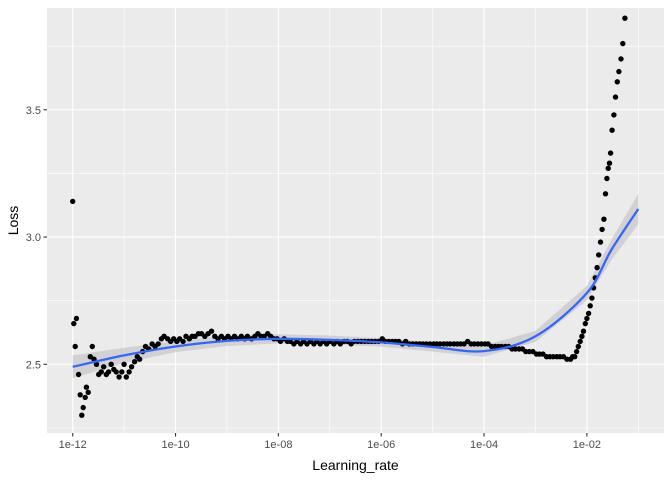 The image size is (672, 480). Describe the element at coordinates (355, 465) in the screenshot. I see `x-axis-title: Learning_rate` at that location.